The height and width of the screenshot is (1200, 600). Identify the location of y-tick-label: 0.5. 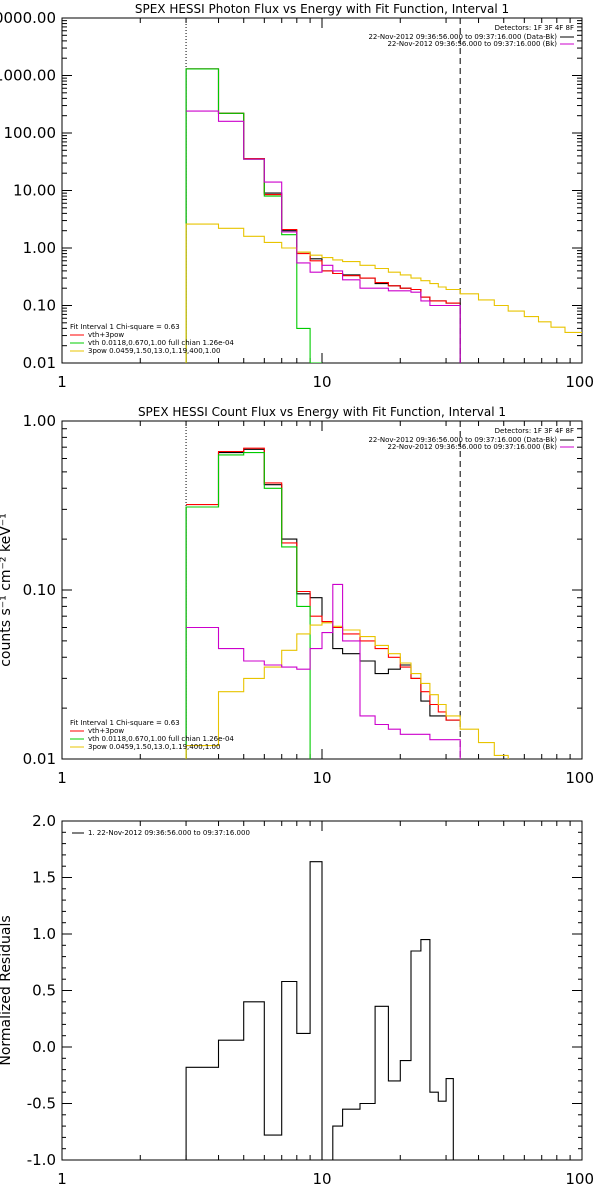
(44, 991).